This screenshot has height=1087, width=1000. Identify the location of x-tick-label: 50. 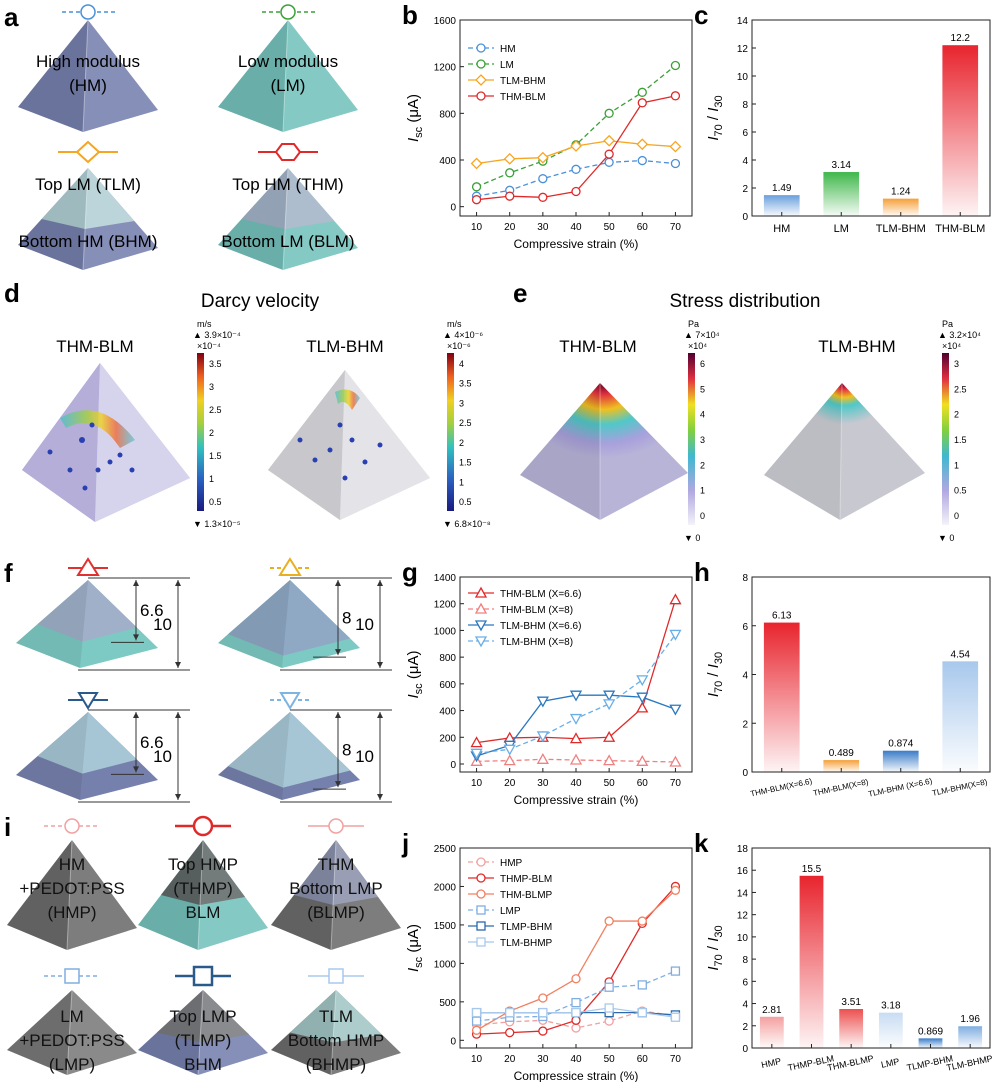
(610, 783).